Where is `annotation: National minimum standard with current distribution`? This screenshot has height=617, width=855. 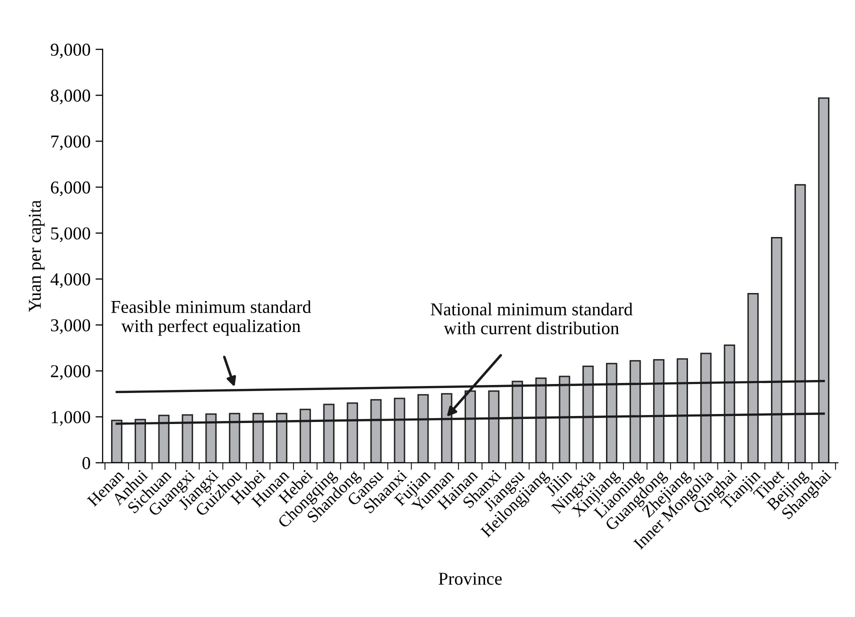
annotation: National minimum standard with current distribution is located at coordinates (531, 318).